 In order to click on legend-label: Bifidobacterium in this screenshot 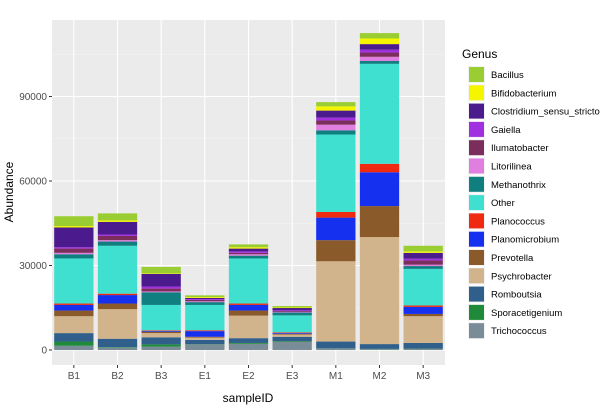, I will do `click(524, 93)`.